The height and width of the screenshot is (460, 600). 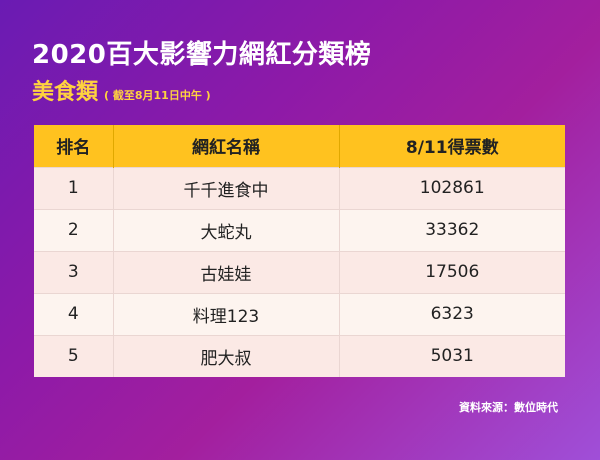 I want to click on table-row: 1 千千進食中 102861, so click(x=299, y=187).